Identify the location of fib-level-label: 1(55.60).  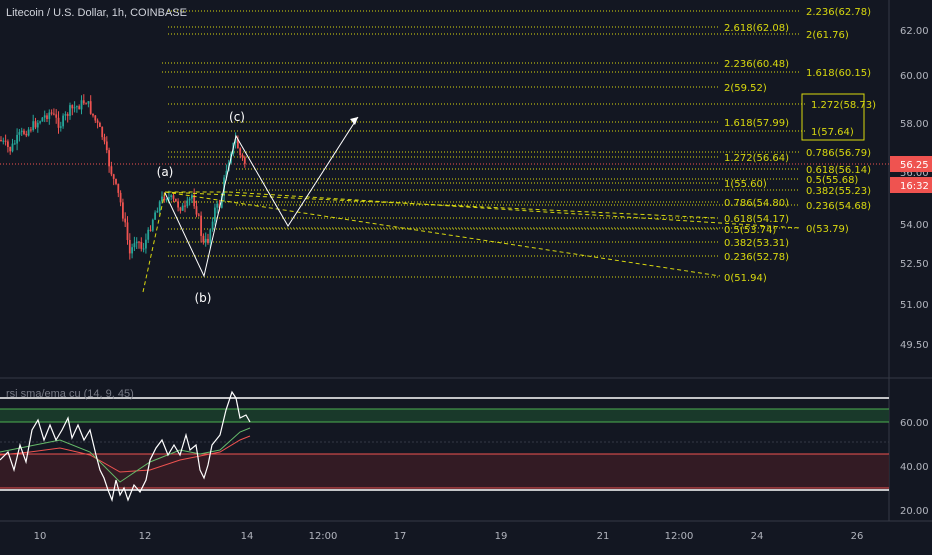
(745, 184).